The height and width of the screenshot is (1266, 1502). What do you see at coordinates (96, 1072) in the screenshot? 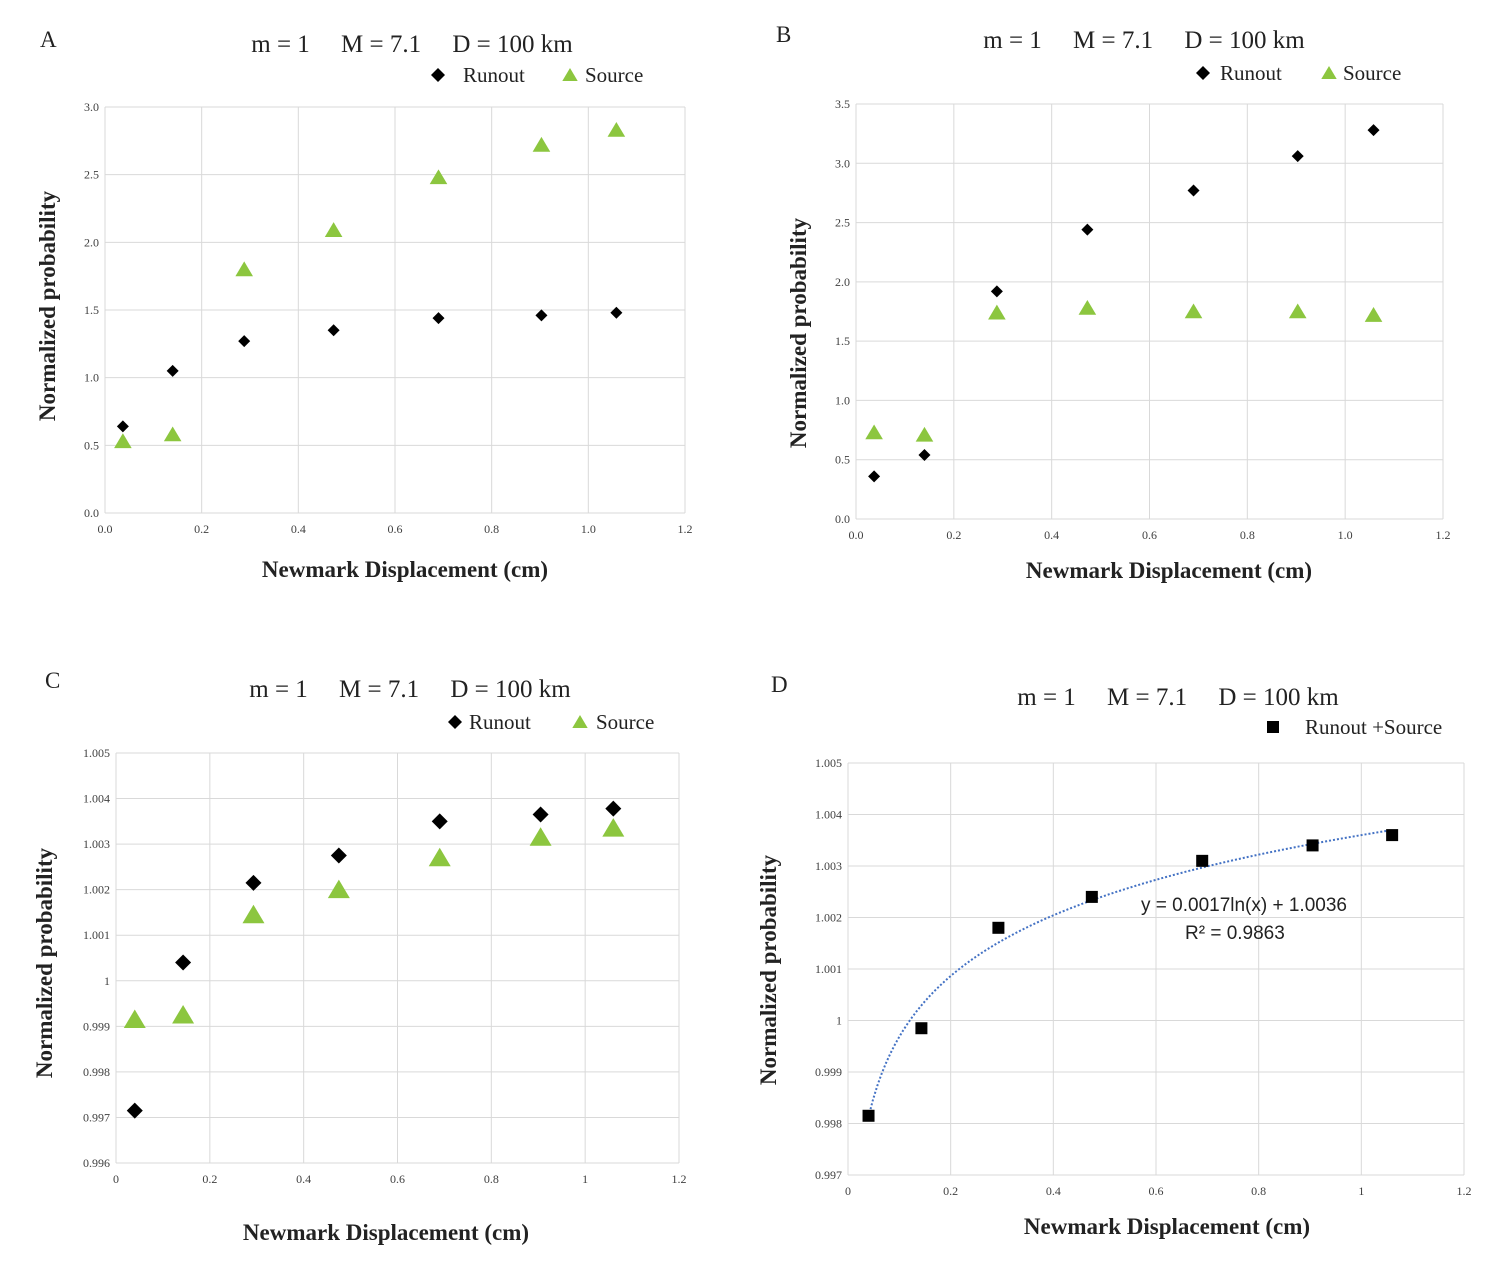
I see `y-tick-label: 0.998` at bounding box center [96, 1072].